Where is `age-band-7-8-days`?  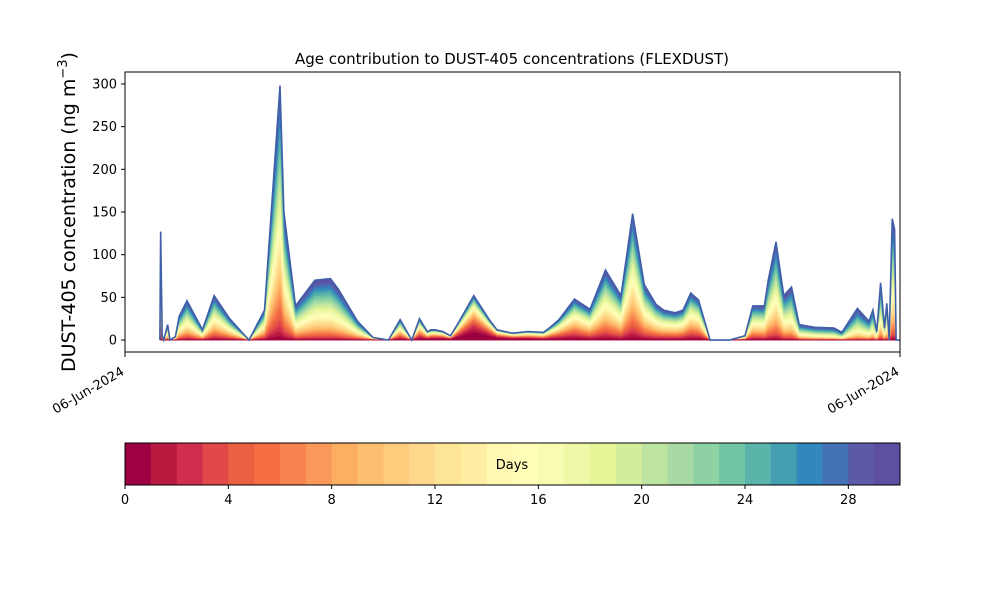 age-band-7-8-days is located at coordinates (529, 315).